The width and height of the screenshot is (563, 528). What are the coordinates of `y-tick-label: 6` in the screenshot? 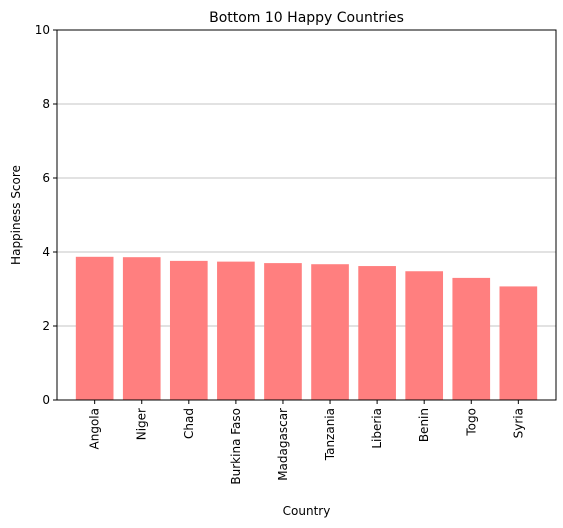 It's located at (46, 178).